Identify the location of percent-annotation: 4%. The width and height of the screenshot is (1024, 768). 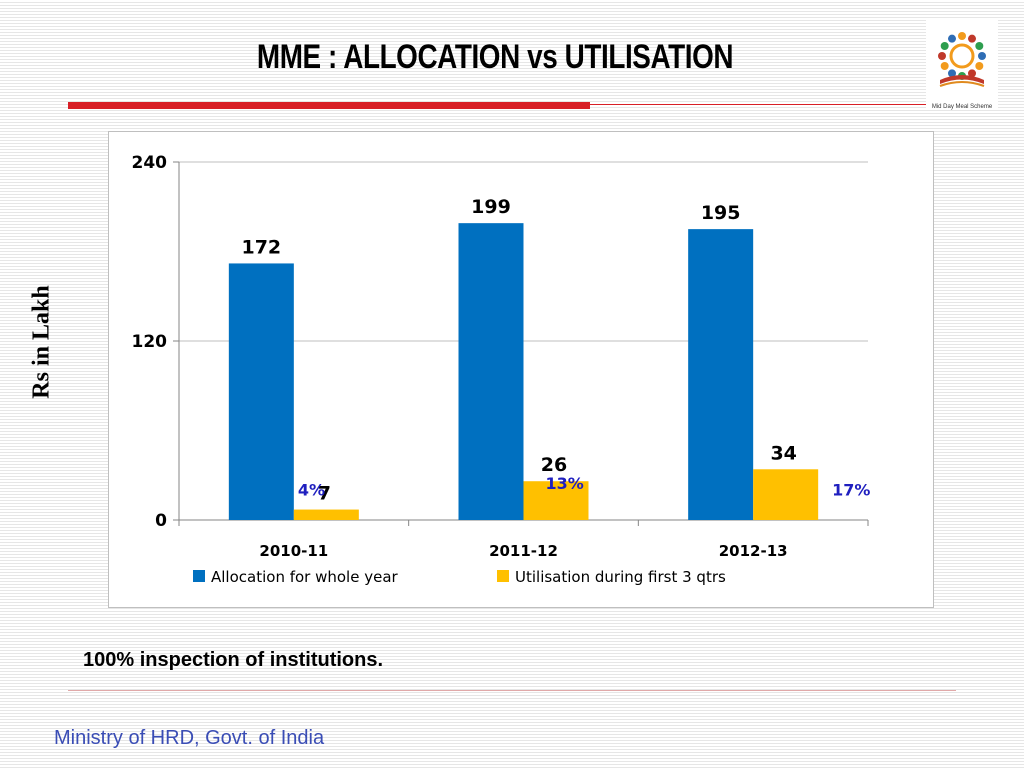
(311, 490).